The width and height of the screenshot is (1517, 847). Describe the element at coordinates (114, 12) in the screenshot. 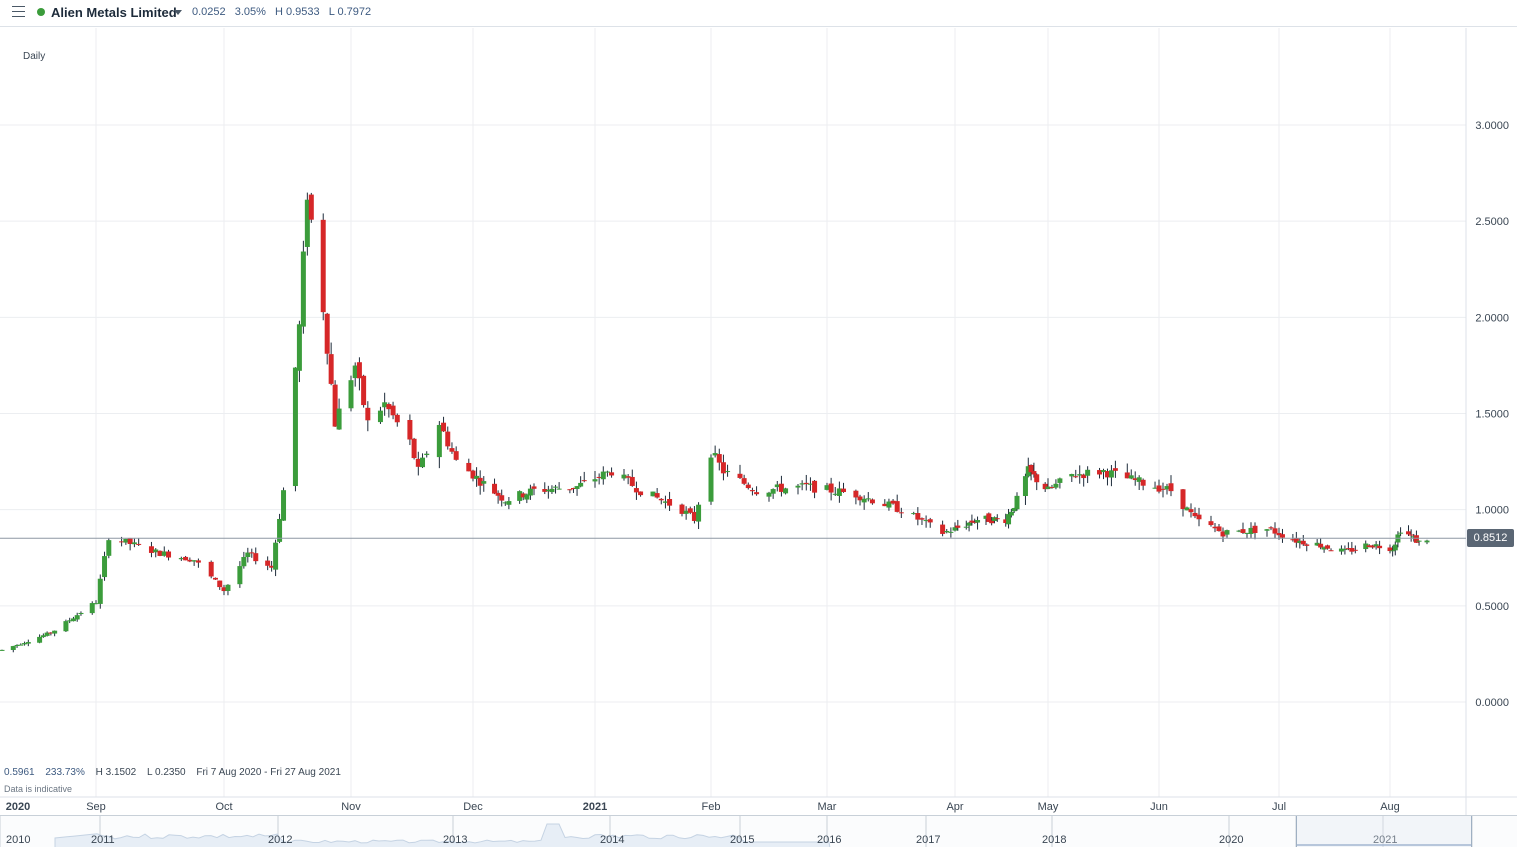

I see `instrument-name: Alien Metals Limited` at that location.